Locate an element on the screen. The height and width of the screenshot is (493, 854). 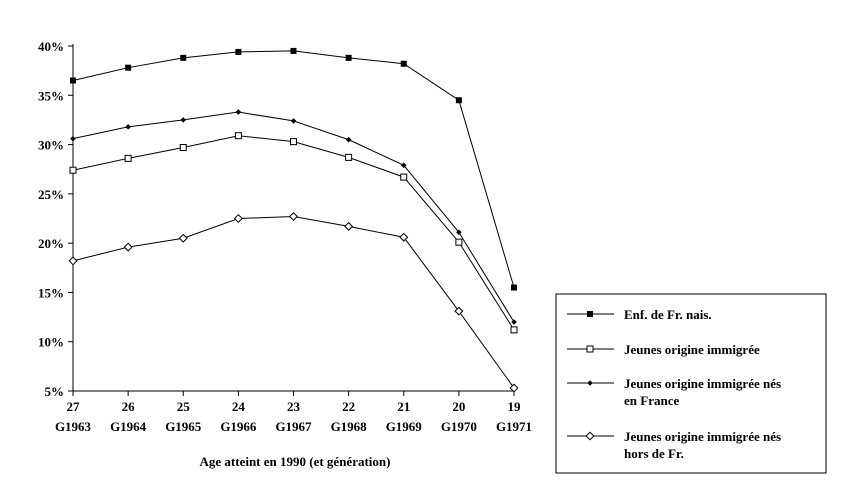
x-tick-label-age: 19 is located at coordinates (515, 406).